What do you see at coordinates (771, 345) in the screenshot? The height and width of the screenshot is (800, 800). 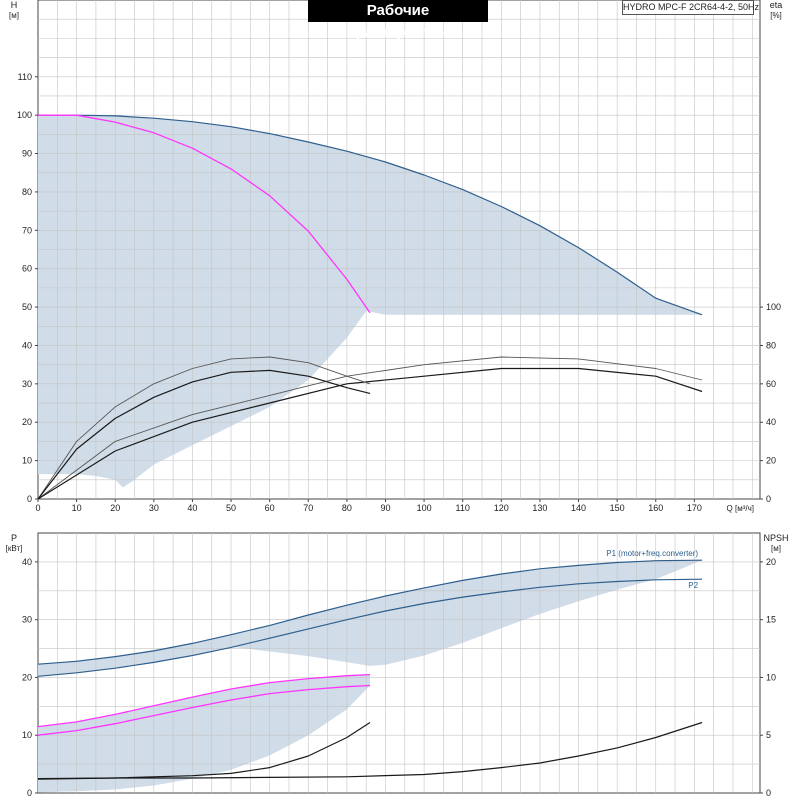 I see `y-right-tick-label: 80` at bounding box center [771, 345].